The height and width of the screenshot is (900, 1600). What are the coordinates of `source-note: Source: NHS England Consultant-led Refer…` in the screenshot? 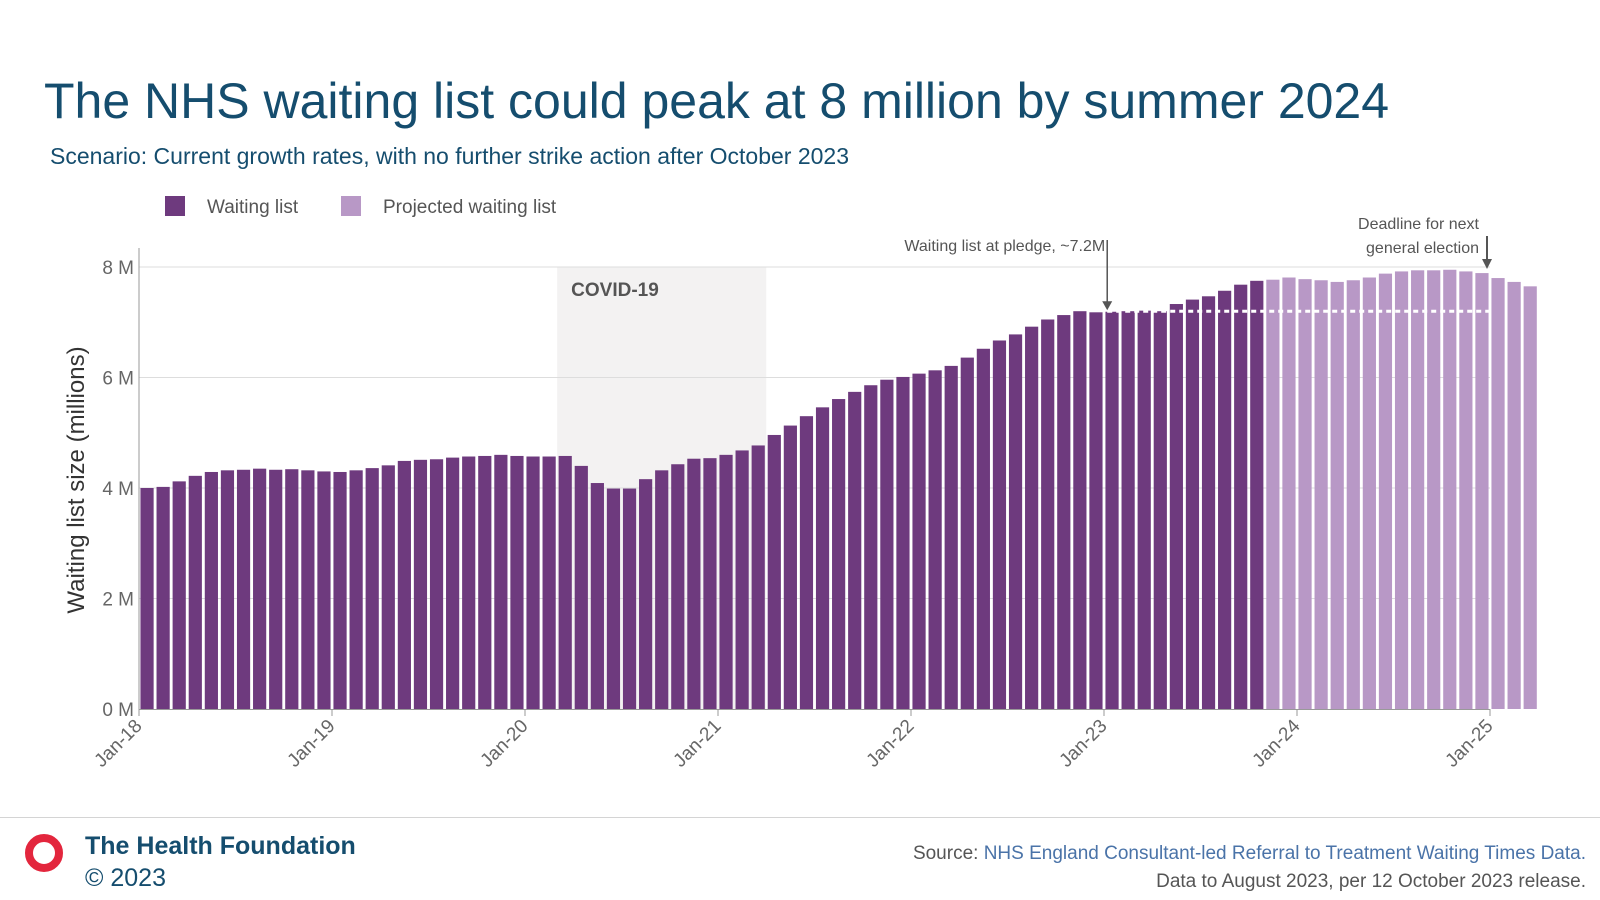 It's located at (1249, 854).